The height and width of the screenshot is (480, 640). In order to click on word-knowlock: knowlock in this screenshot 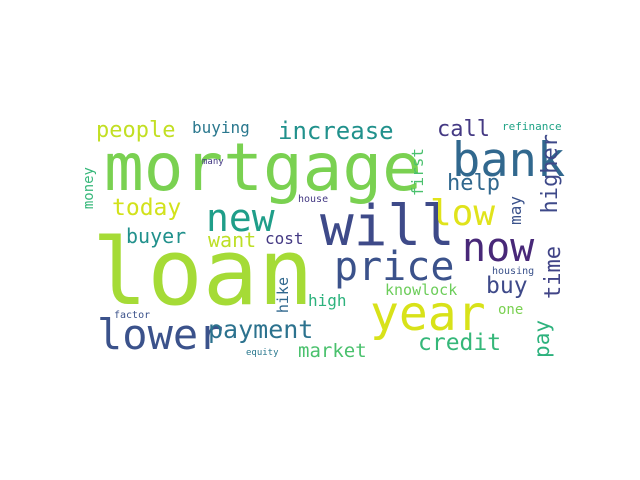, I will do `click(421, 290)`.